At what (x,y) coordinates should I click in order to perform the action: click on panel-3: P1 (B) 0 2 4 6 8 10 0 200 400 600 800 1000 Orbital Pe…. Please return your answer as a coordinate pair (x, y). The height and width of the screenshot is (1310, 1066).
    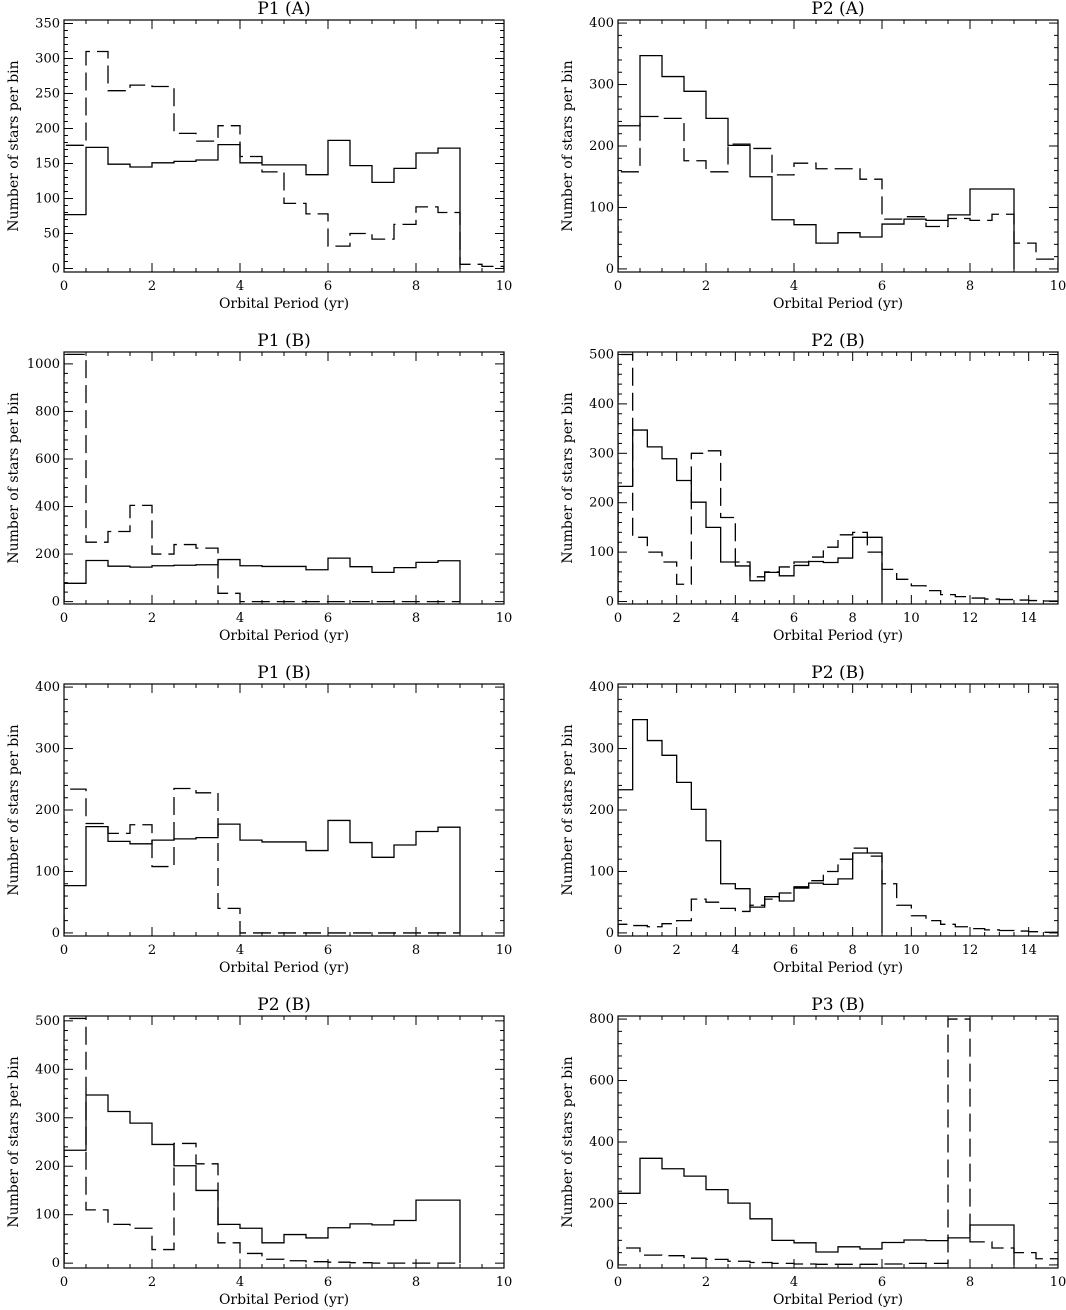
    Looking at the image, I should click on (259, 487).